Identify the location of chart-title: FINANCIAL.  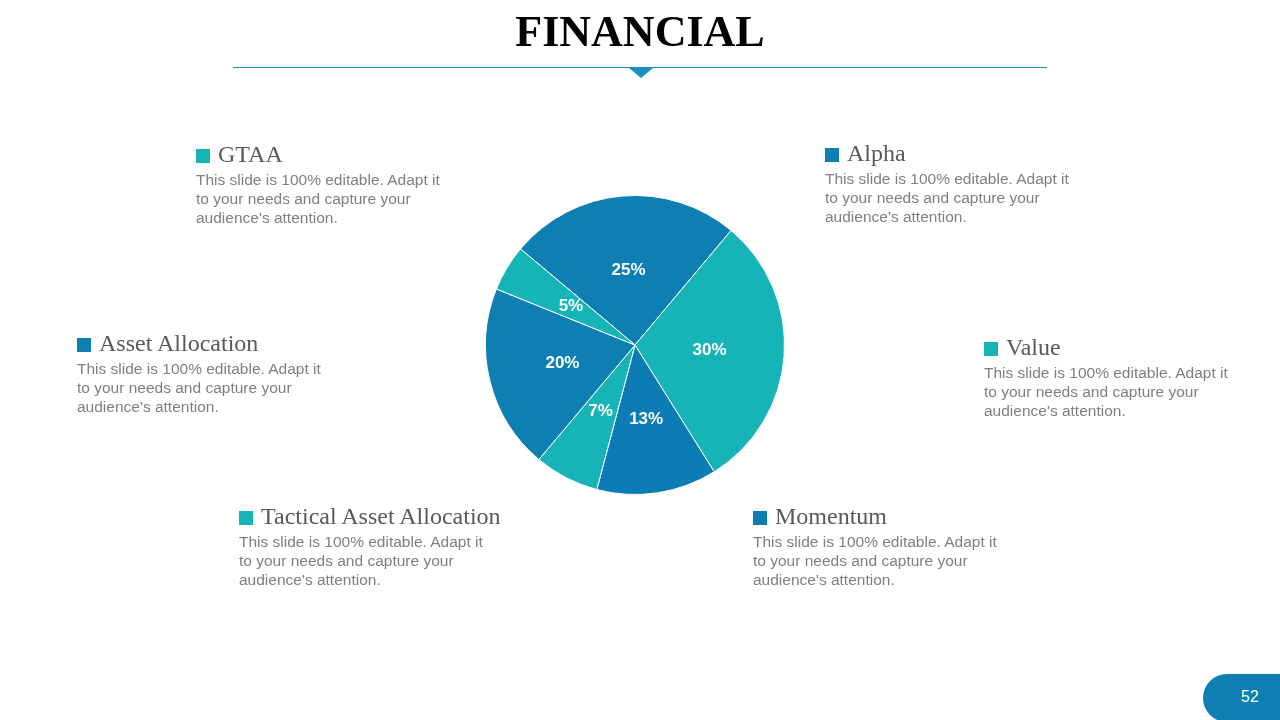
(640, 31).